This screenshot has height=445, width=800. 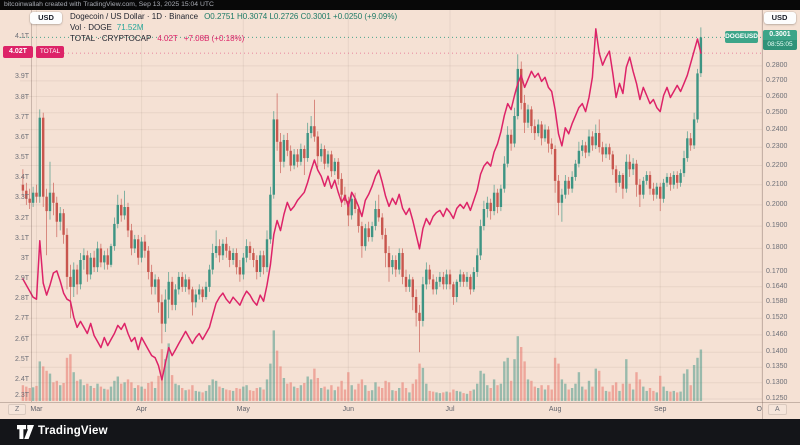 What do you see at coordinates (759, 409) in the screenshot?
I see `time-axis-month-label: Oct` at bounding box center [759, 409].